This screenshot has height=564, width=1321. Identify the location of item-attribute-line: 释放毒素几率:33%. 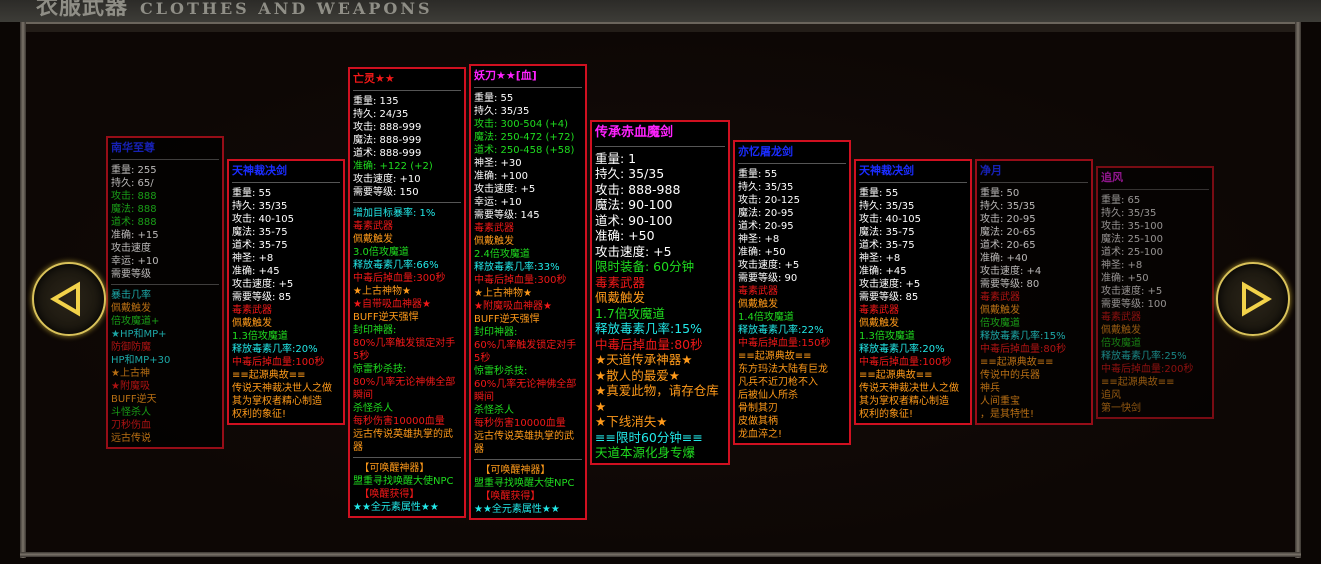
(517, 267).